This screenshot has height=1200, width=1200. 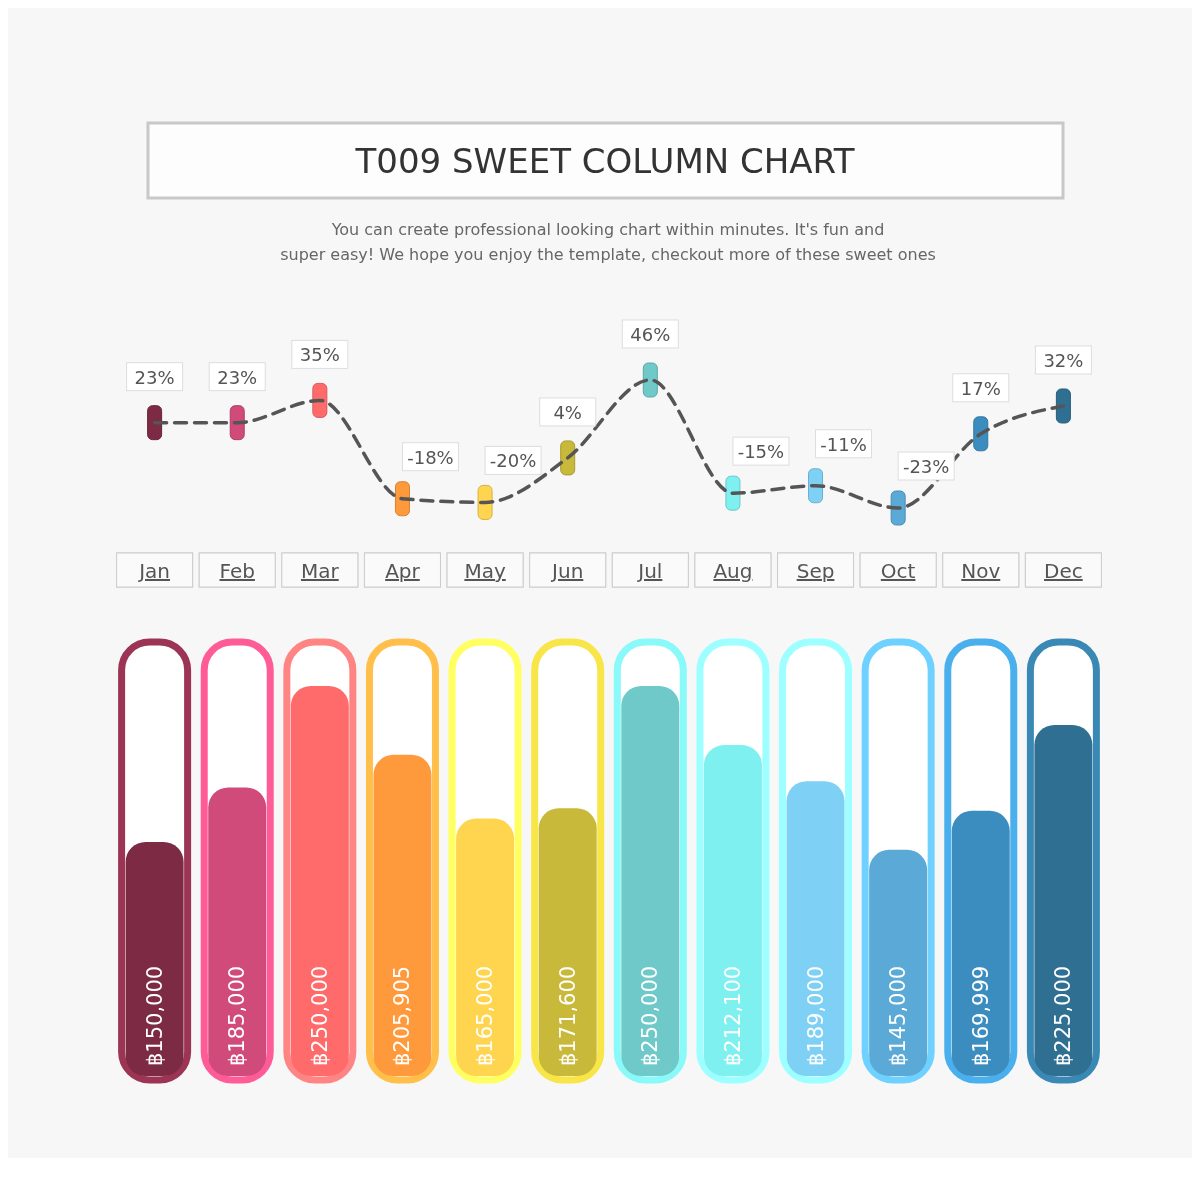 I want to click on chart-subtitle: You can create professional looking chart within minutes. It's fun and super easy! We hope you enjoy the template, checkout more of these sweet ones, so click(x=608, y=242).